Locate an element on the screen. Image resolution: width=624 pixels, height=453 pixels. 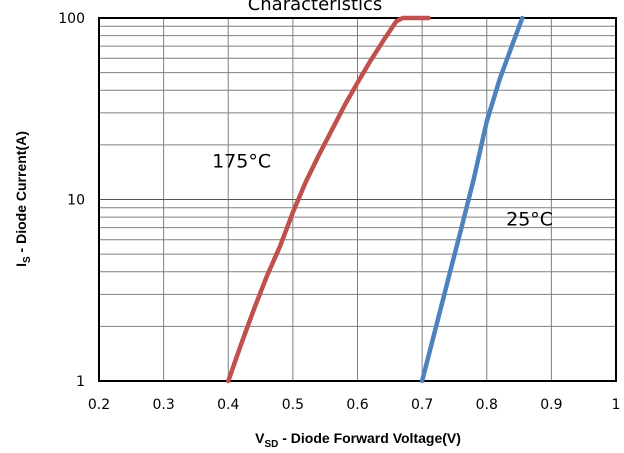
x-tick-label-6: 0.8 is located at coordinates (487, 405).